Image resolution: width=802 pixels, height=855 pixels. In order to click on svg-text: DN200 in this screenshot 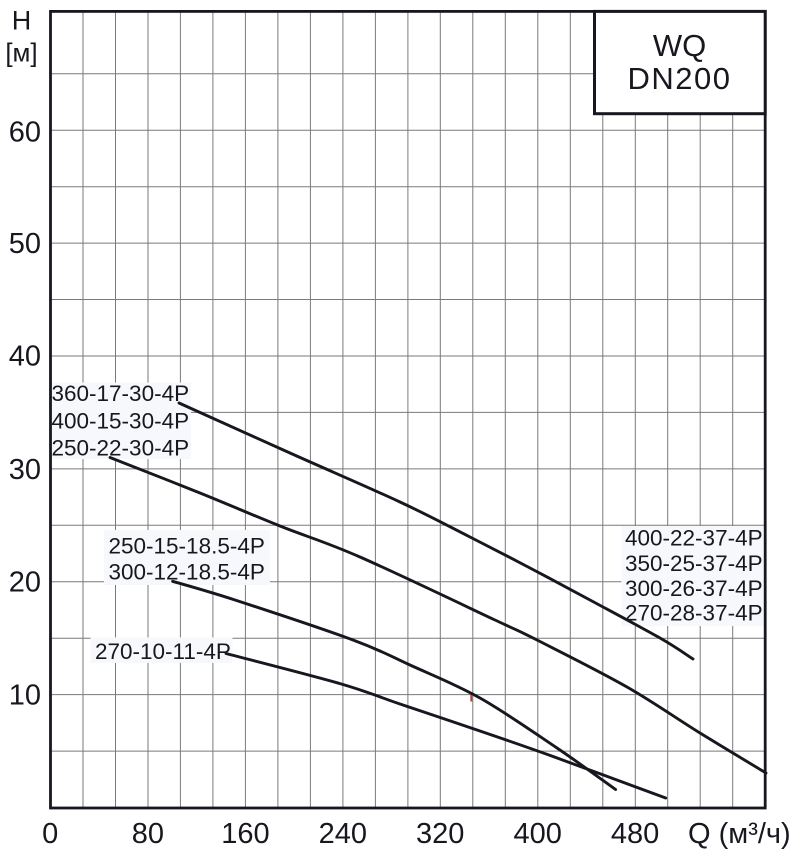, I will do `click(680, 78)`.